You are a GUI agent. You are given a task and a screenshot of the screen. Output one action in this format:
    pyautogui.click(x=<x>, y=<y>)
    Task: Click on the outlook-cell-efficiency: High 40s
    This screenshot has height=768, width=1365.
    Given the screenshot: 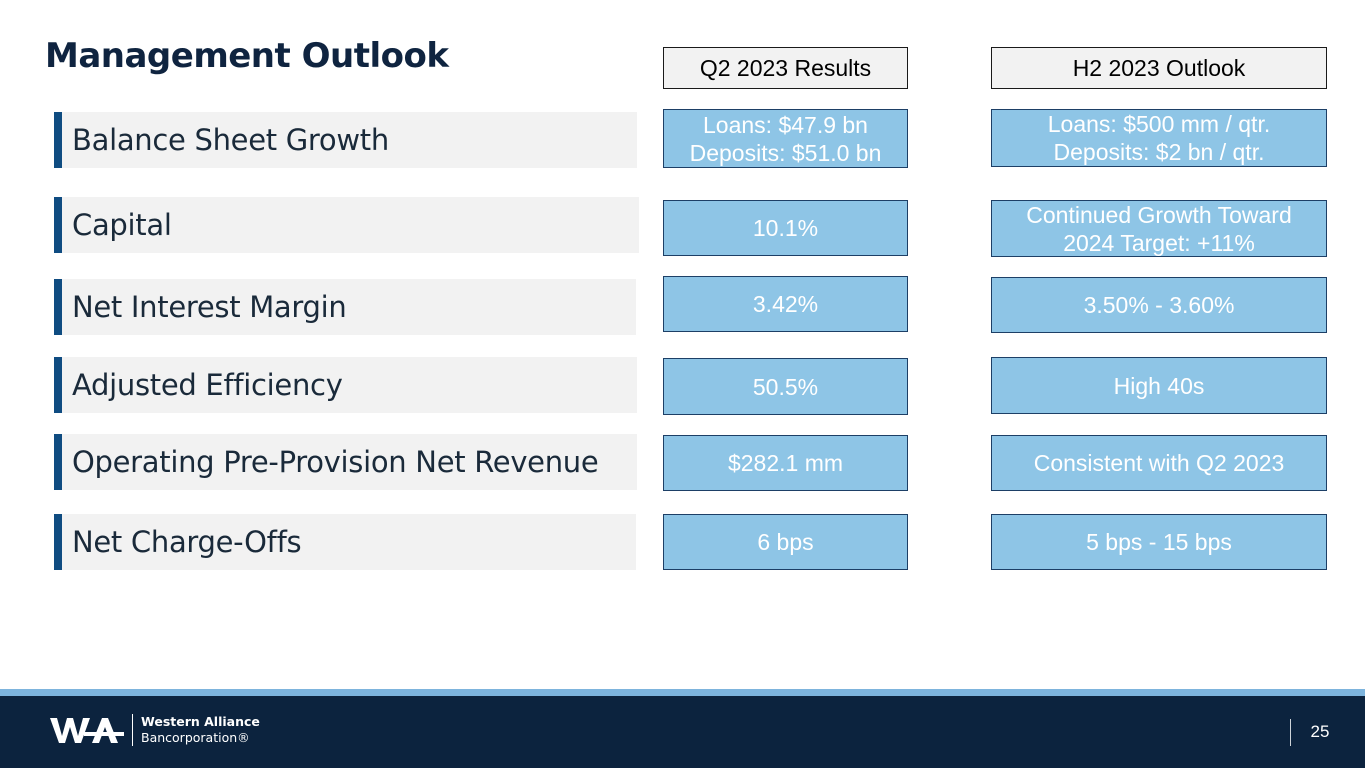 What is the action you would take?
    pyautogui.click(x=1159, y=385)
    